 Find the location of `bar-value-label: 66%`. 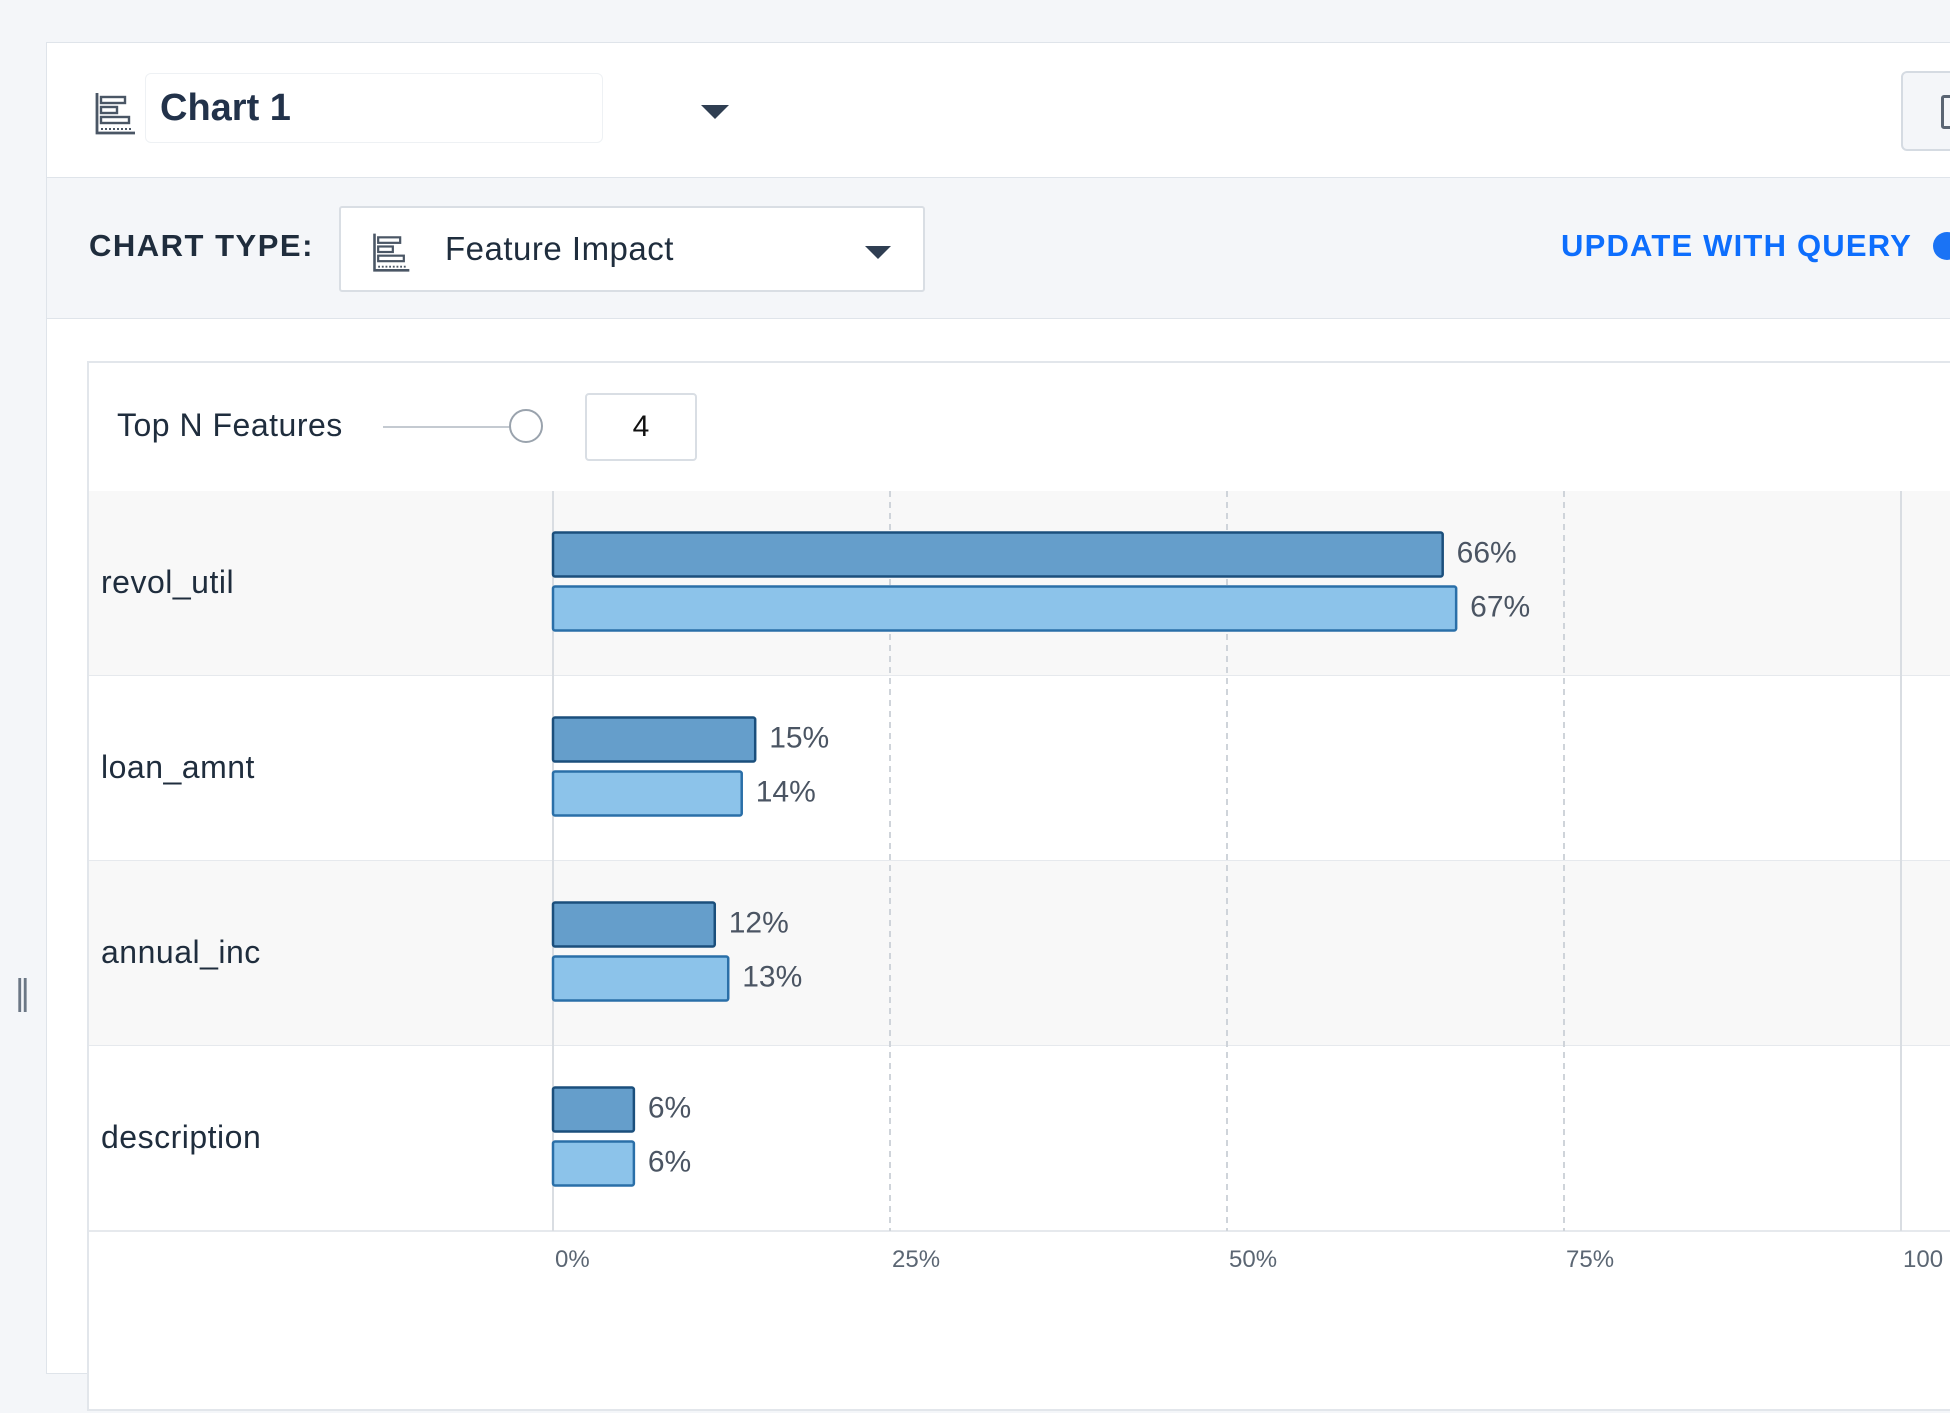

bar-value-label: 66% is located at coordinates (1487, 553).